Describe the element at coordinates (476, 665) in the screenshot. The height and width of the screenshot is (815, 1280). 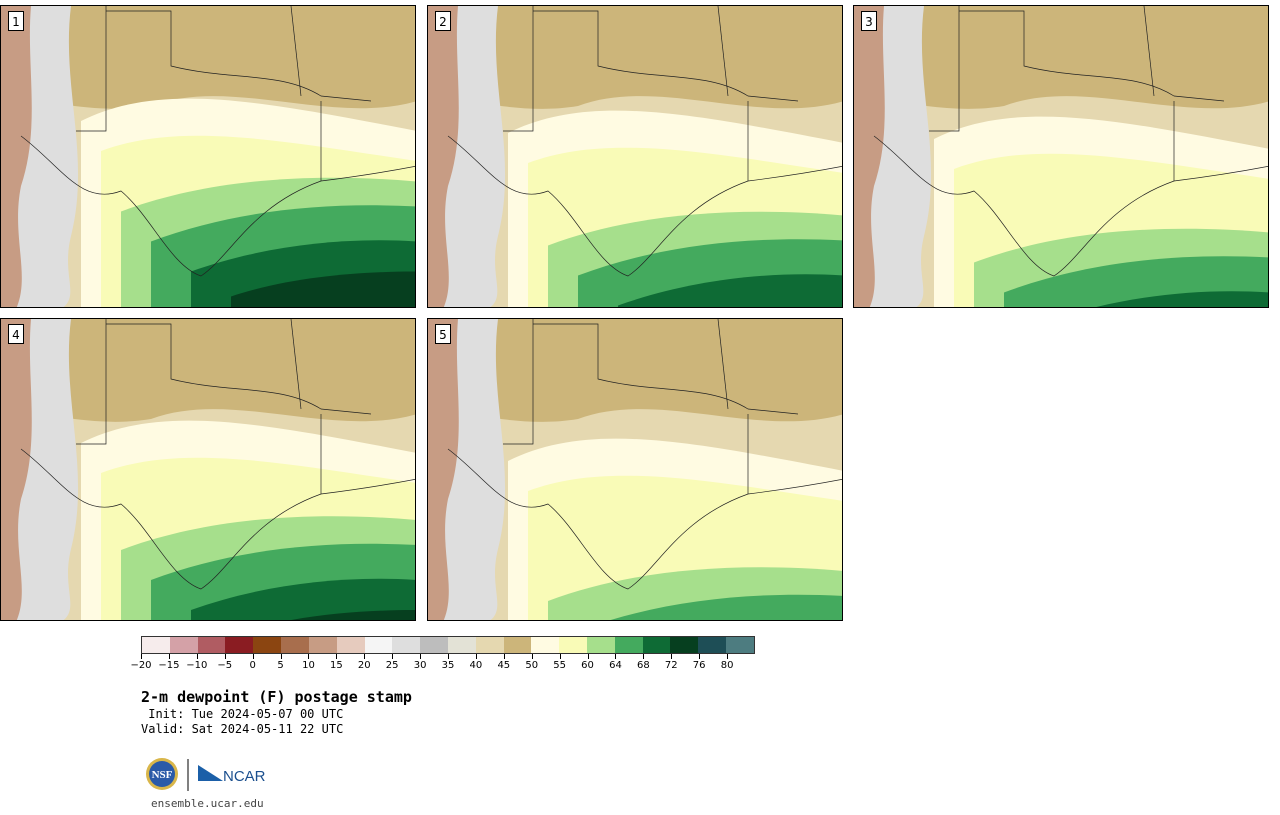
I see `colorbar-tick-label: 40` at that location.